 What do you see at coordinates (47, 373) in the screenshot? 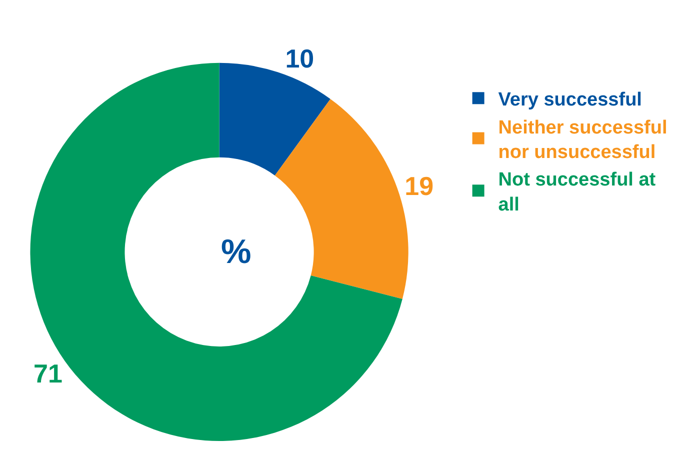
I see `data-label: 71` at bounding box center [47, 373].